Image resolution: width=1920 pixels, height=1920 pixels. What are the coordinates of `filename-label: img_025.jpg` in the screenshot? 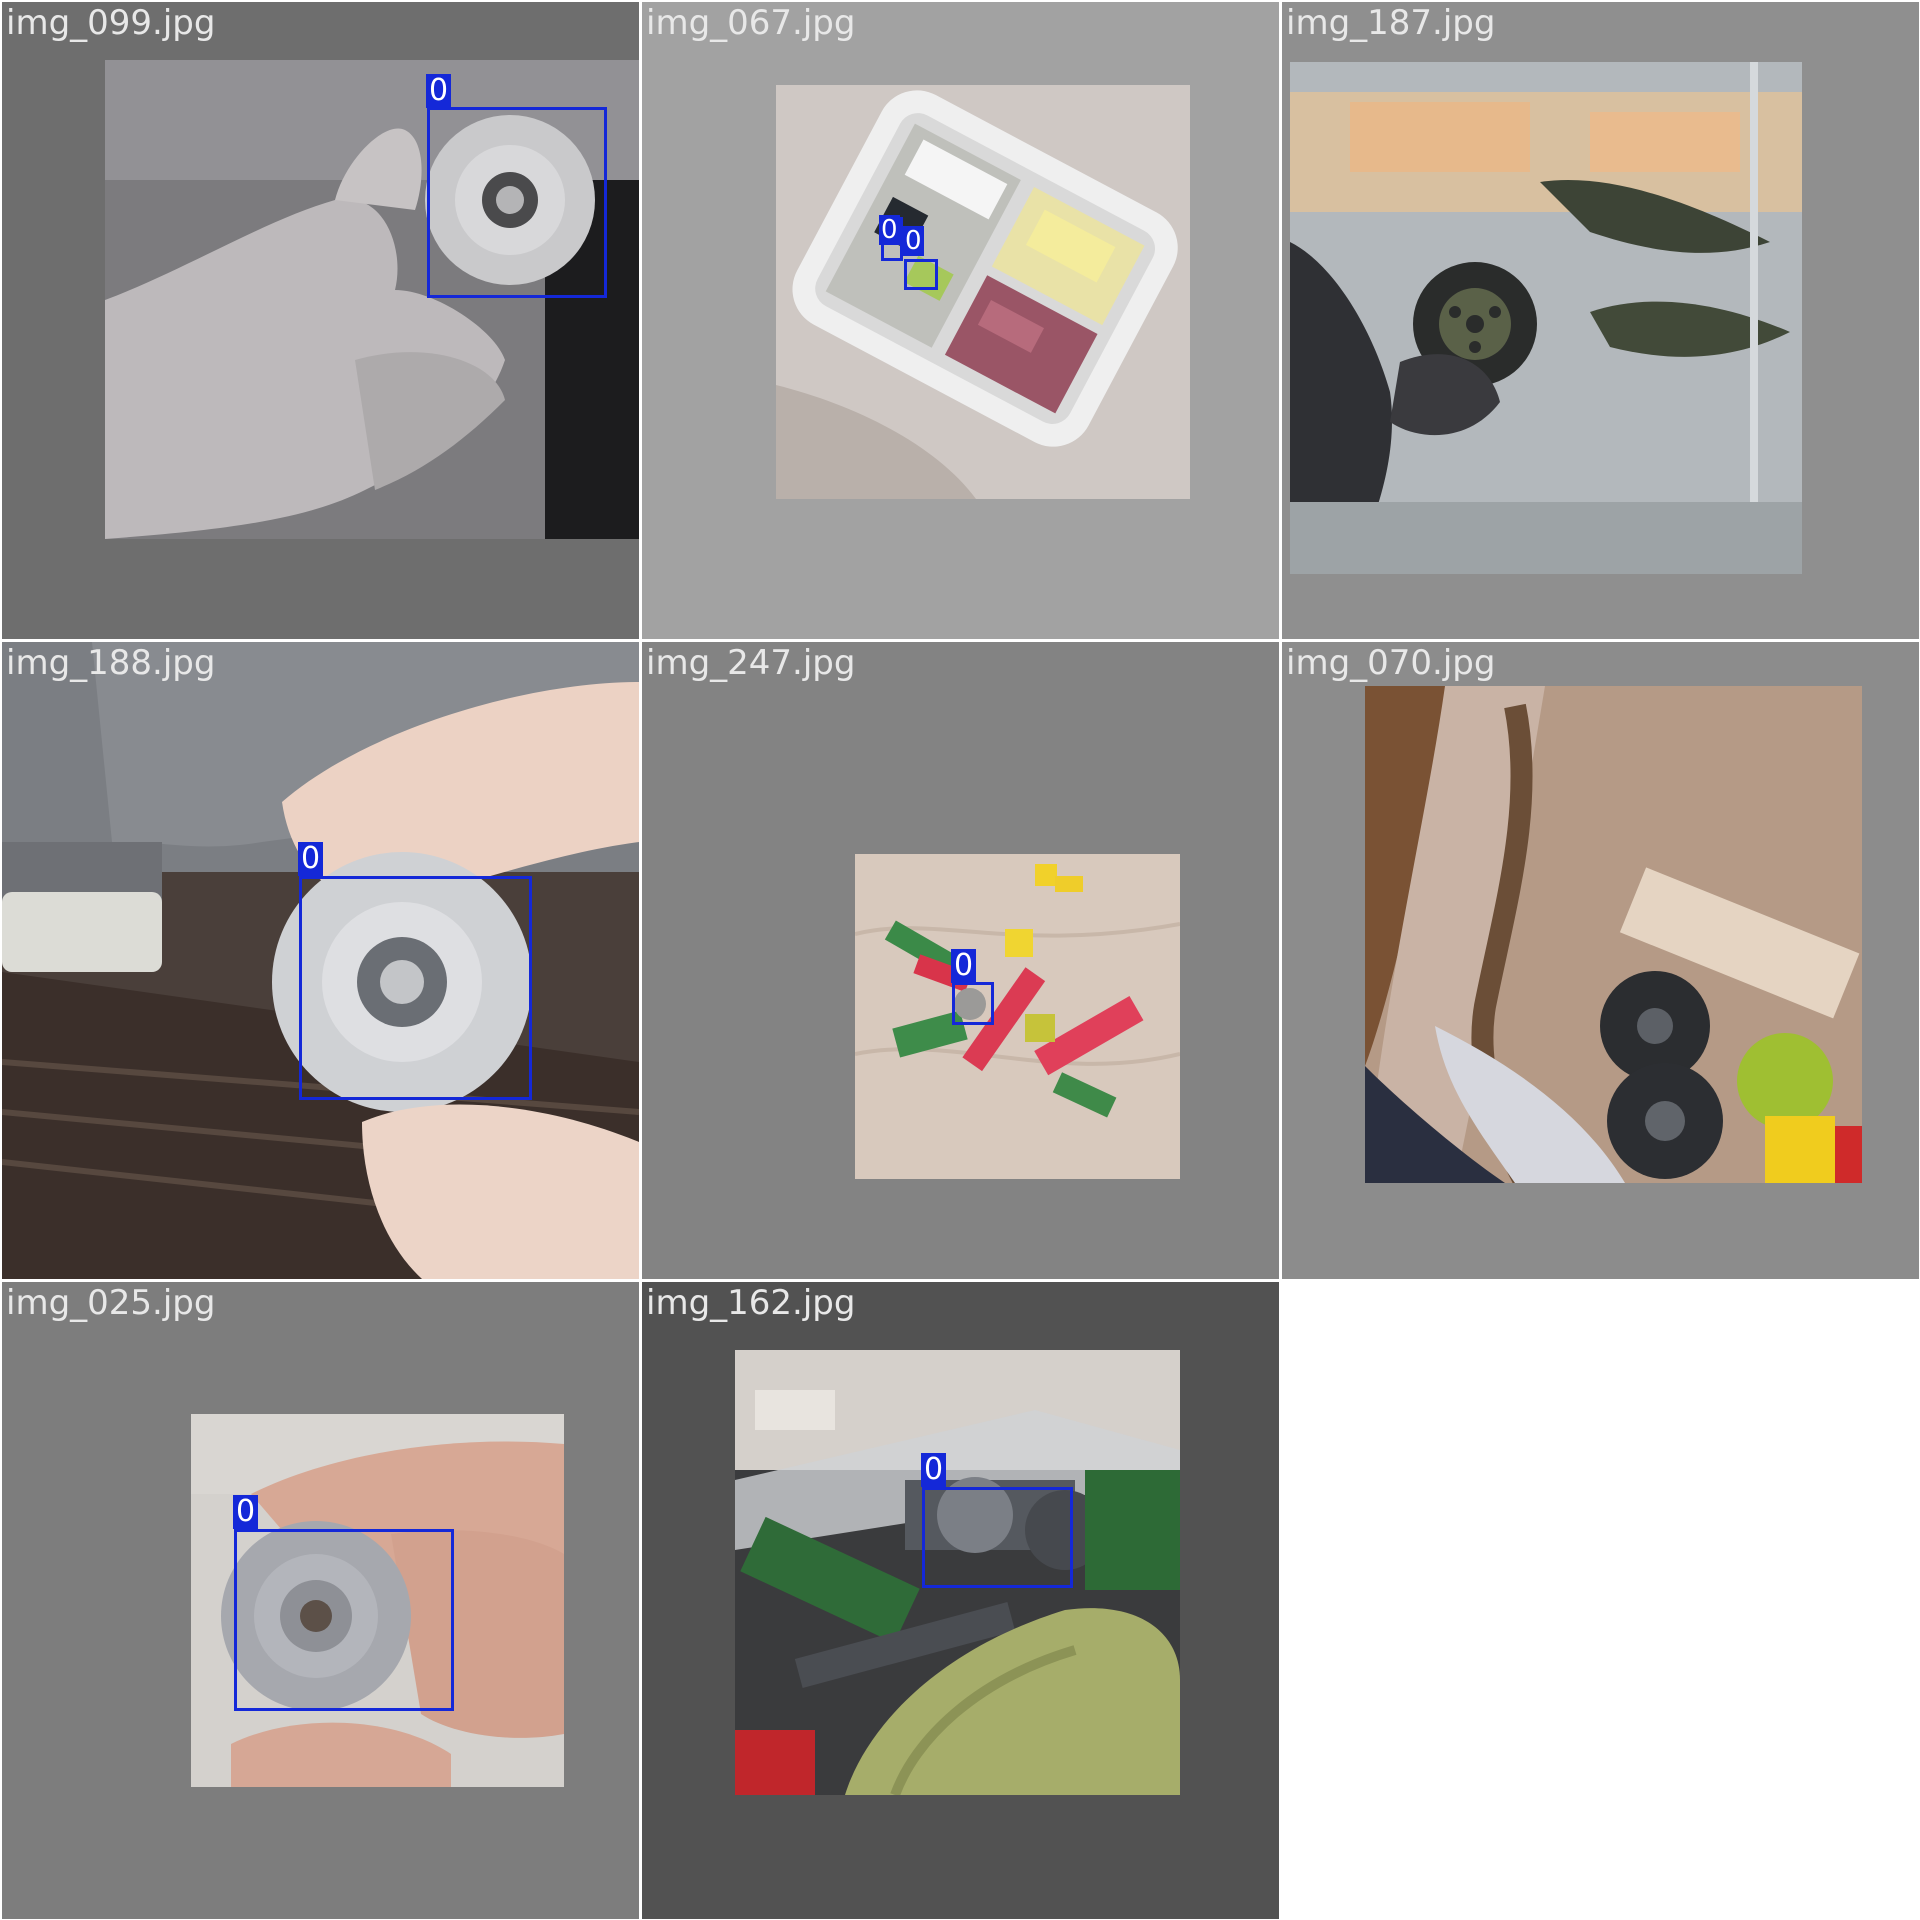 It's located at (111, 1303).